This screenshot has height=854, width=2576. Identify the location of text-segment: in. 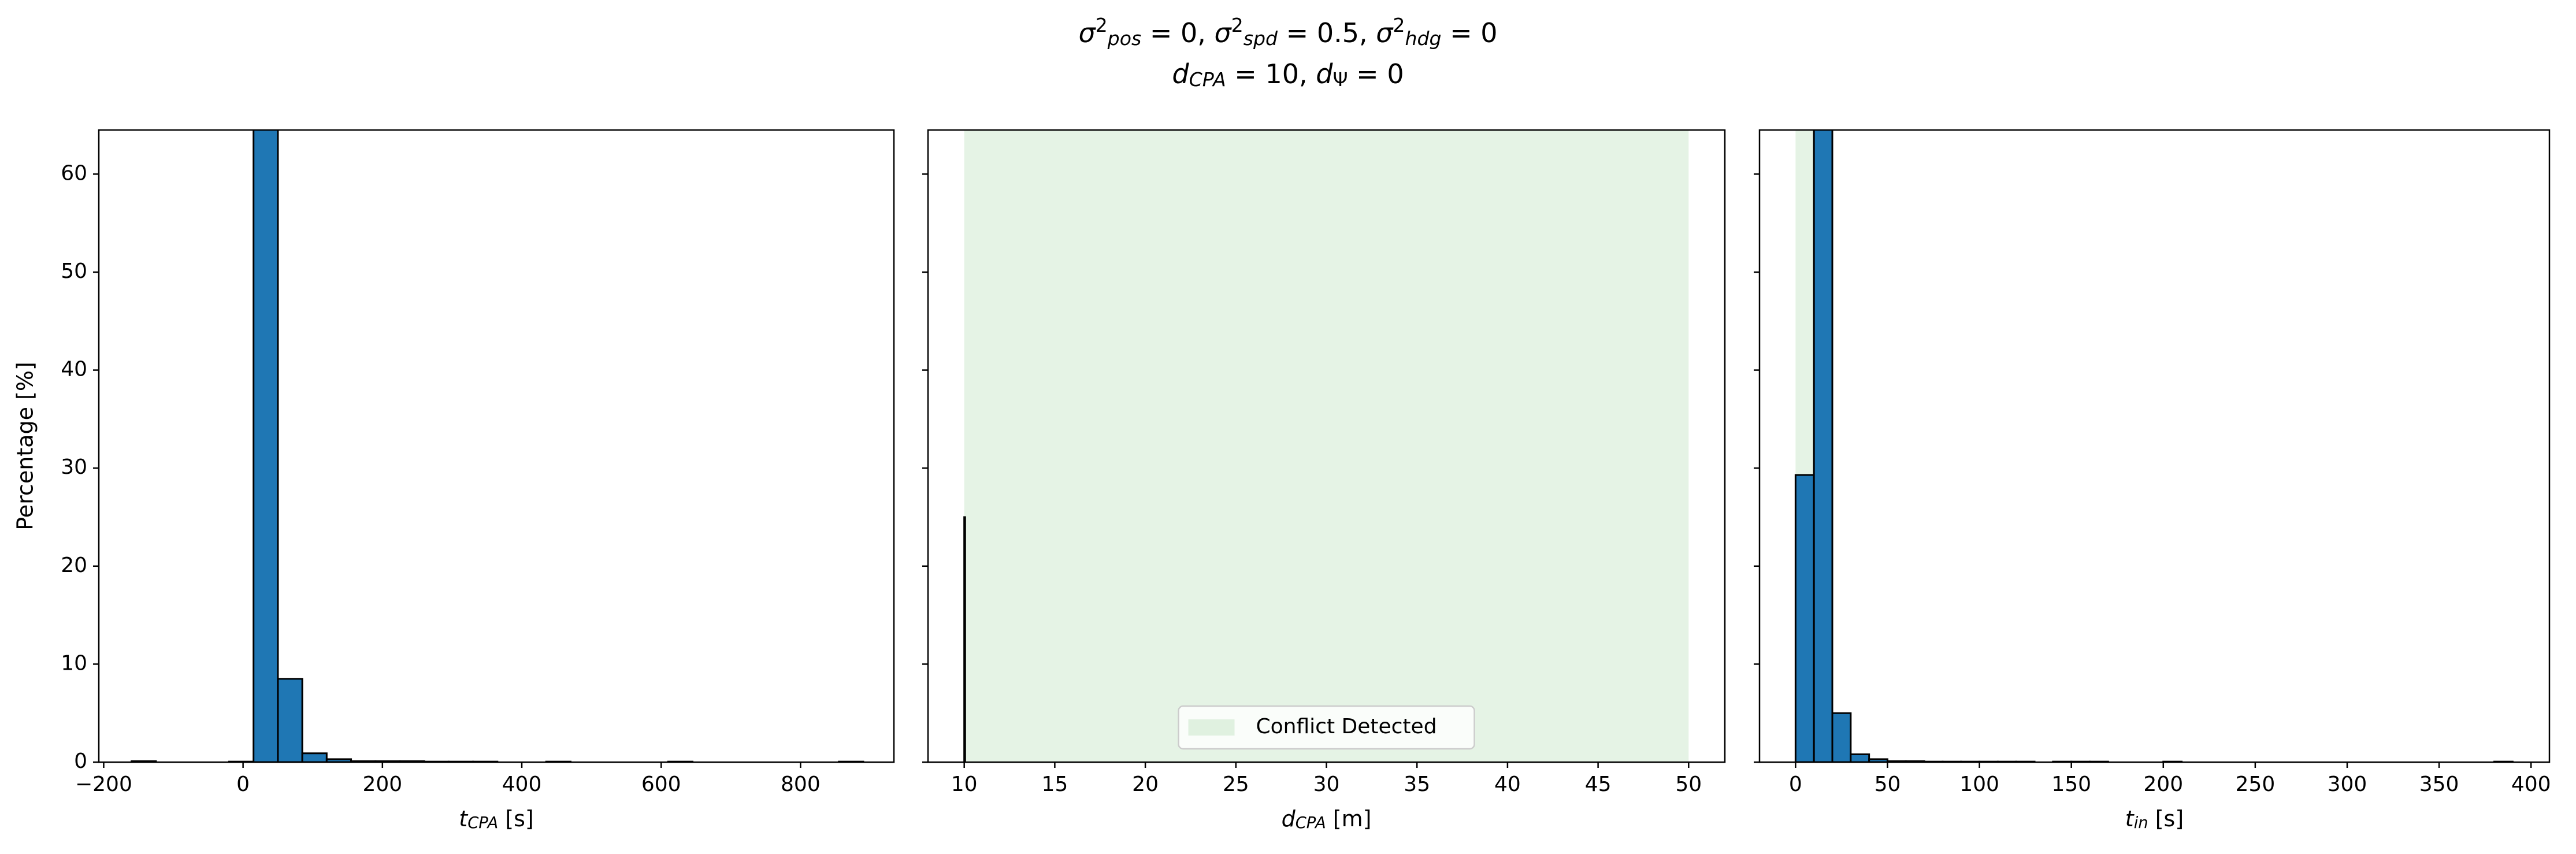
(2141, 823).